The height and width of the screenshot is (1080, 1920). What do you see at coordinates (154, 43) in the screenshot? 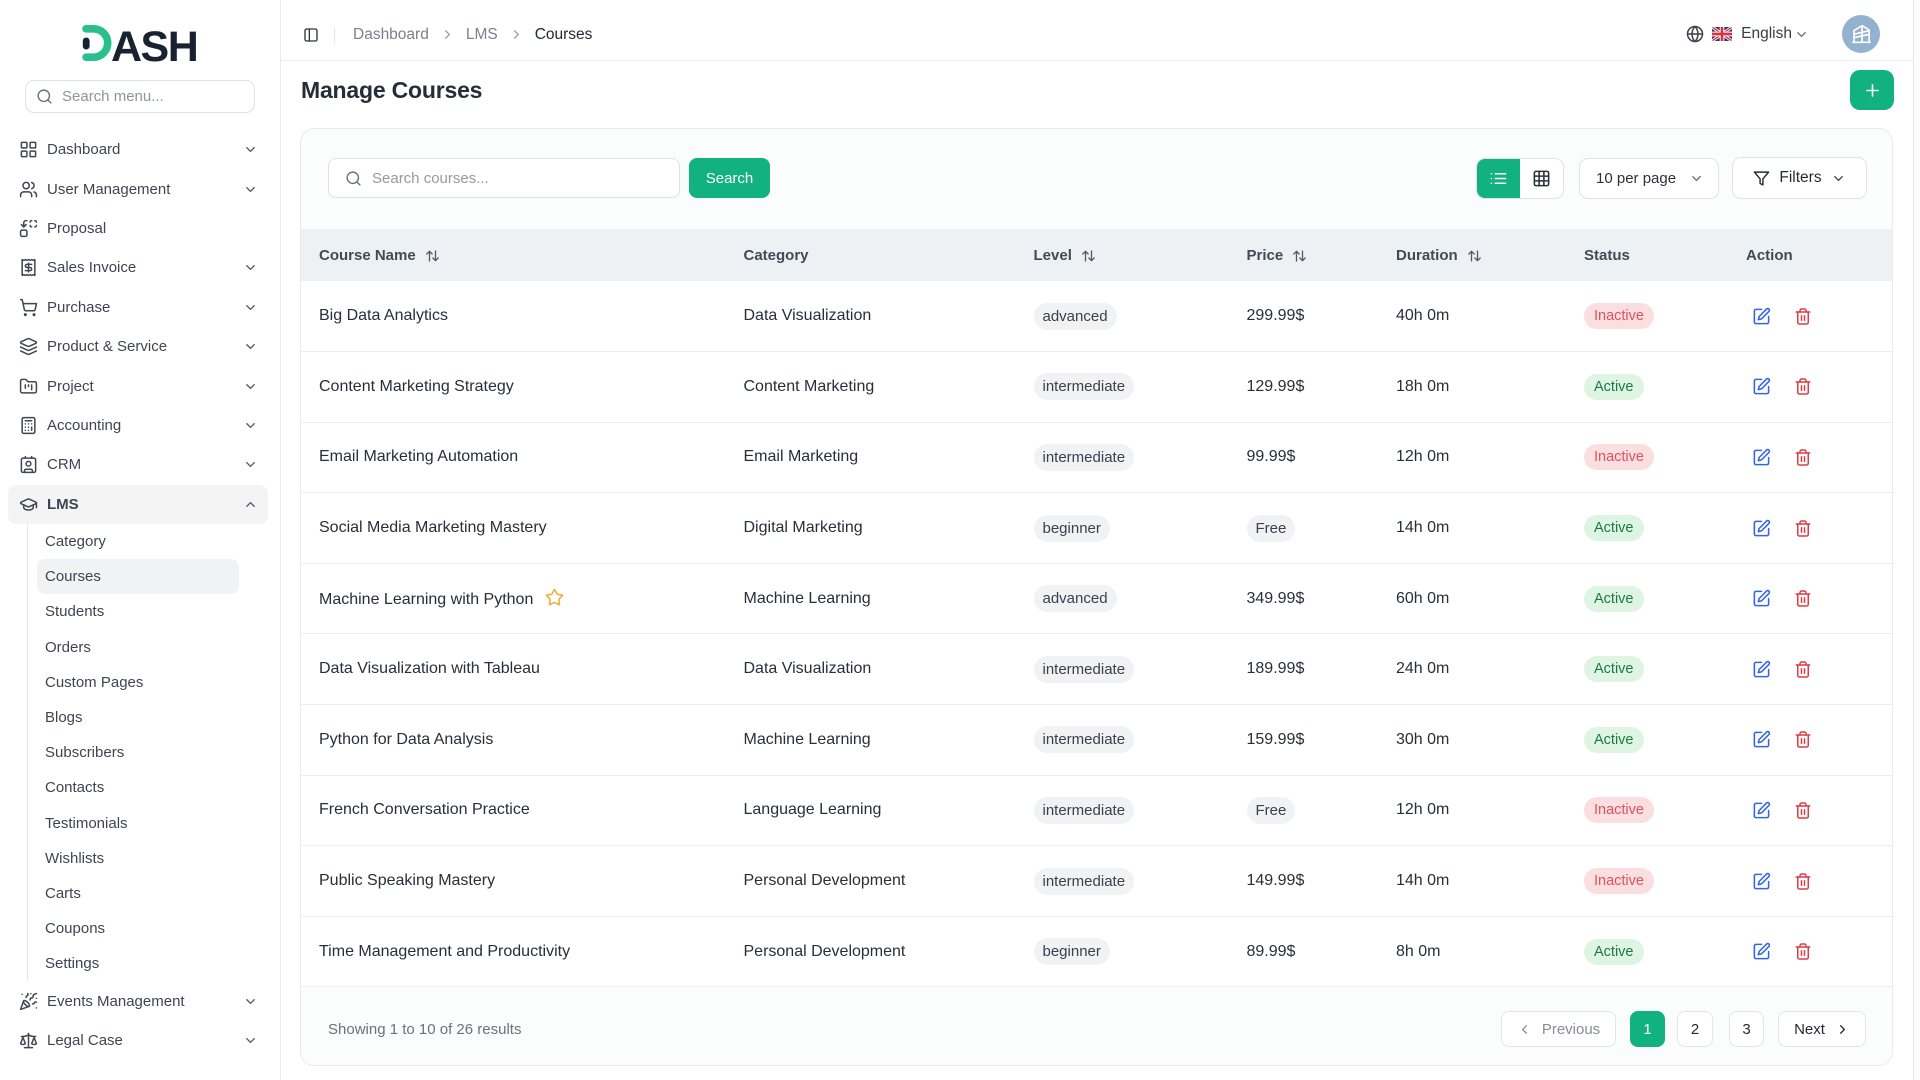
I see `svg-text: ASH` at bounding box center [154, 43].